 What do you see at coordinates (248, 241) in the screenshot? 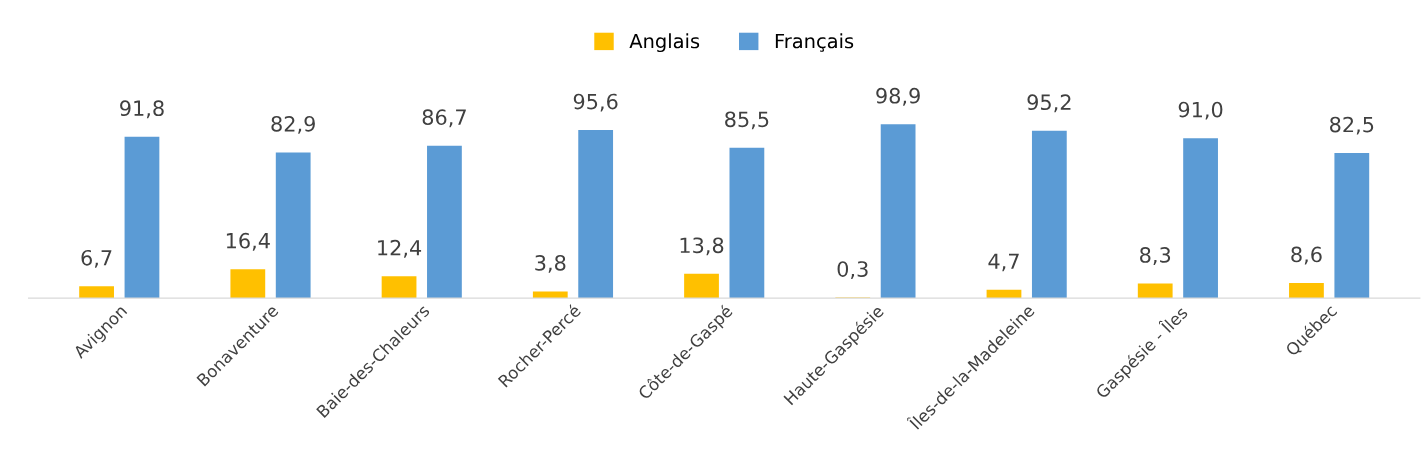
I see `data-label: 16,4` at bounding box center [248, 241].